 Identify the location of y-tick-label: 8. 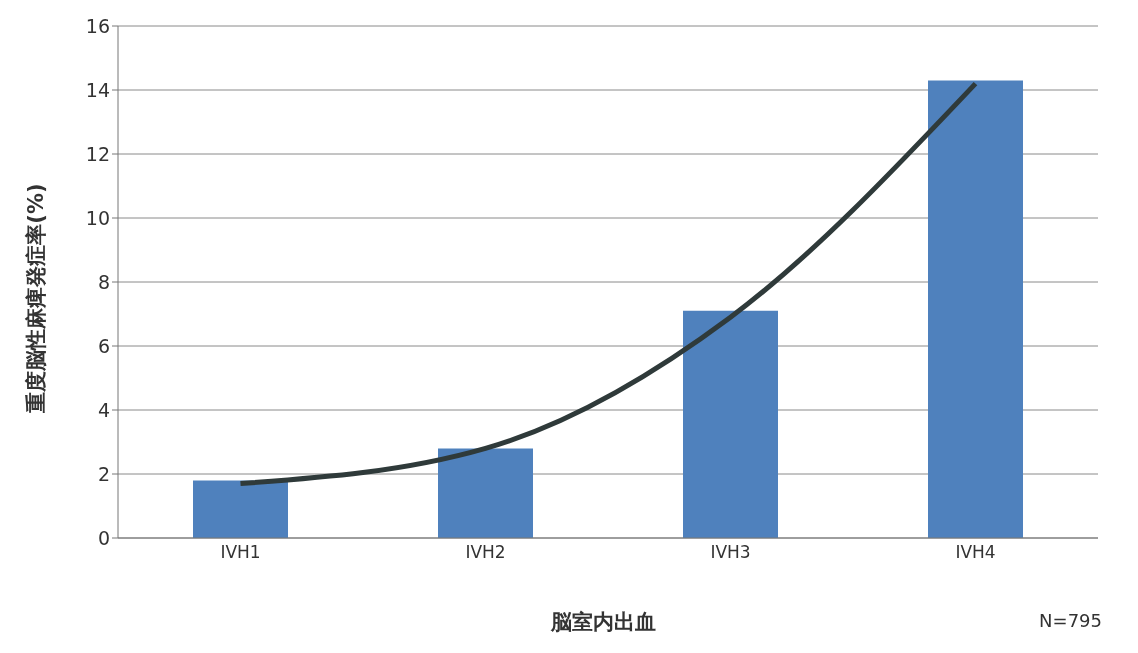
(103, 281).